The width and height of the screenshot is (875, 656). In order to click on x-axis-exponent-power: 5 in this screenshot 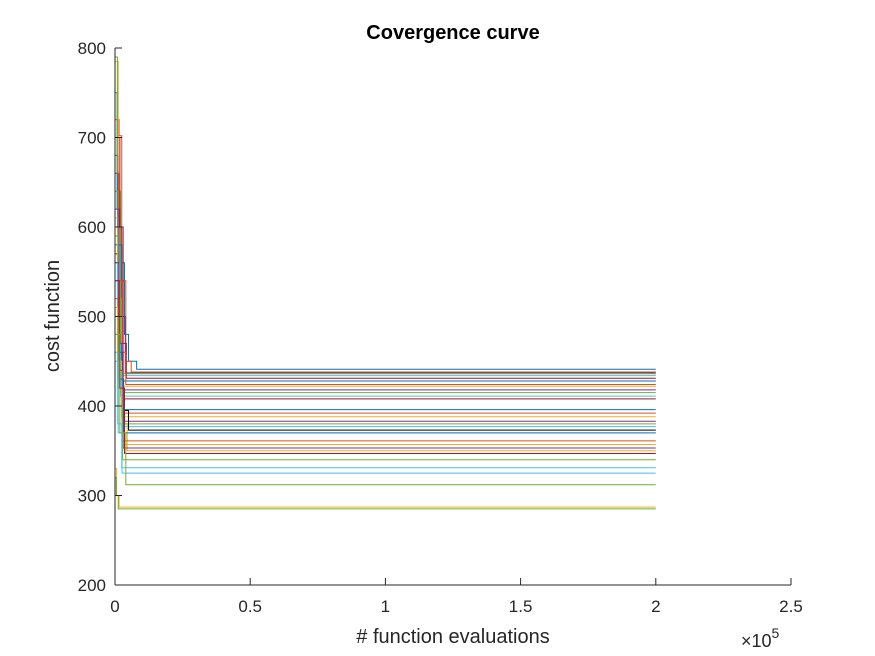, I will do `click(776, 633)`.